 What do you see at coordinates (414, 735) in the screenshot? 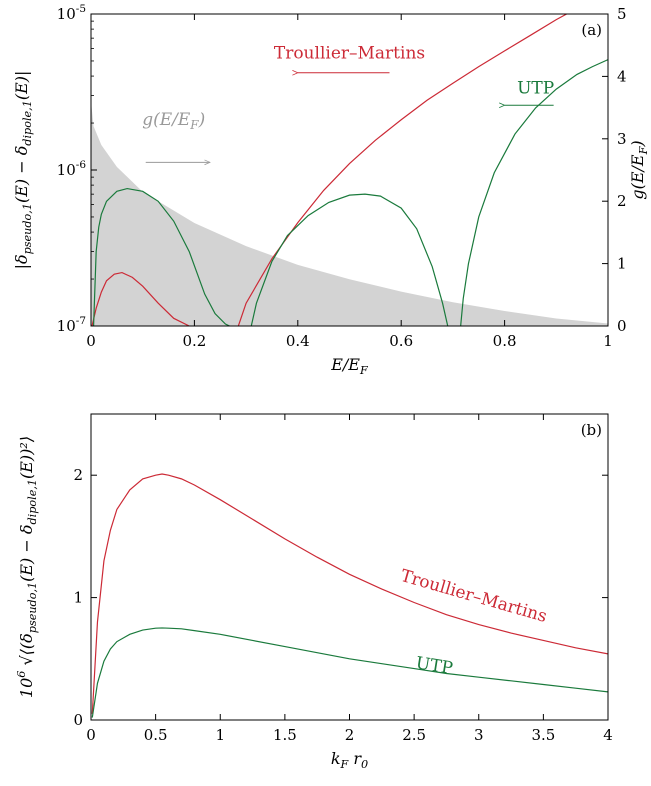
I see `b-x-tick-label: 2.5` at bounding box center [414, 735].